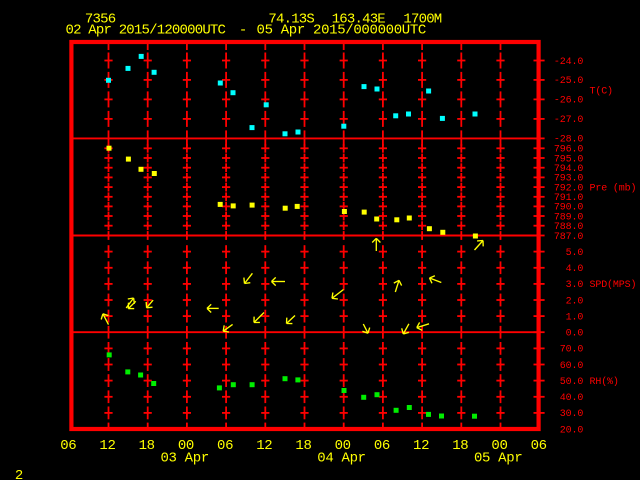 This screenshot has width=640, height=480. What do you see at coordinates (568, 62) in the screenshot?
I see `svg-text: -24.0` at bounding box center [568, 62].